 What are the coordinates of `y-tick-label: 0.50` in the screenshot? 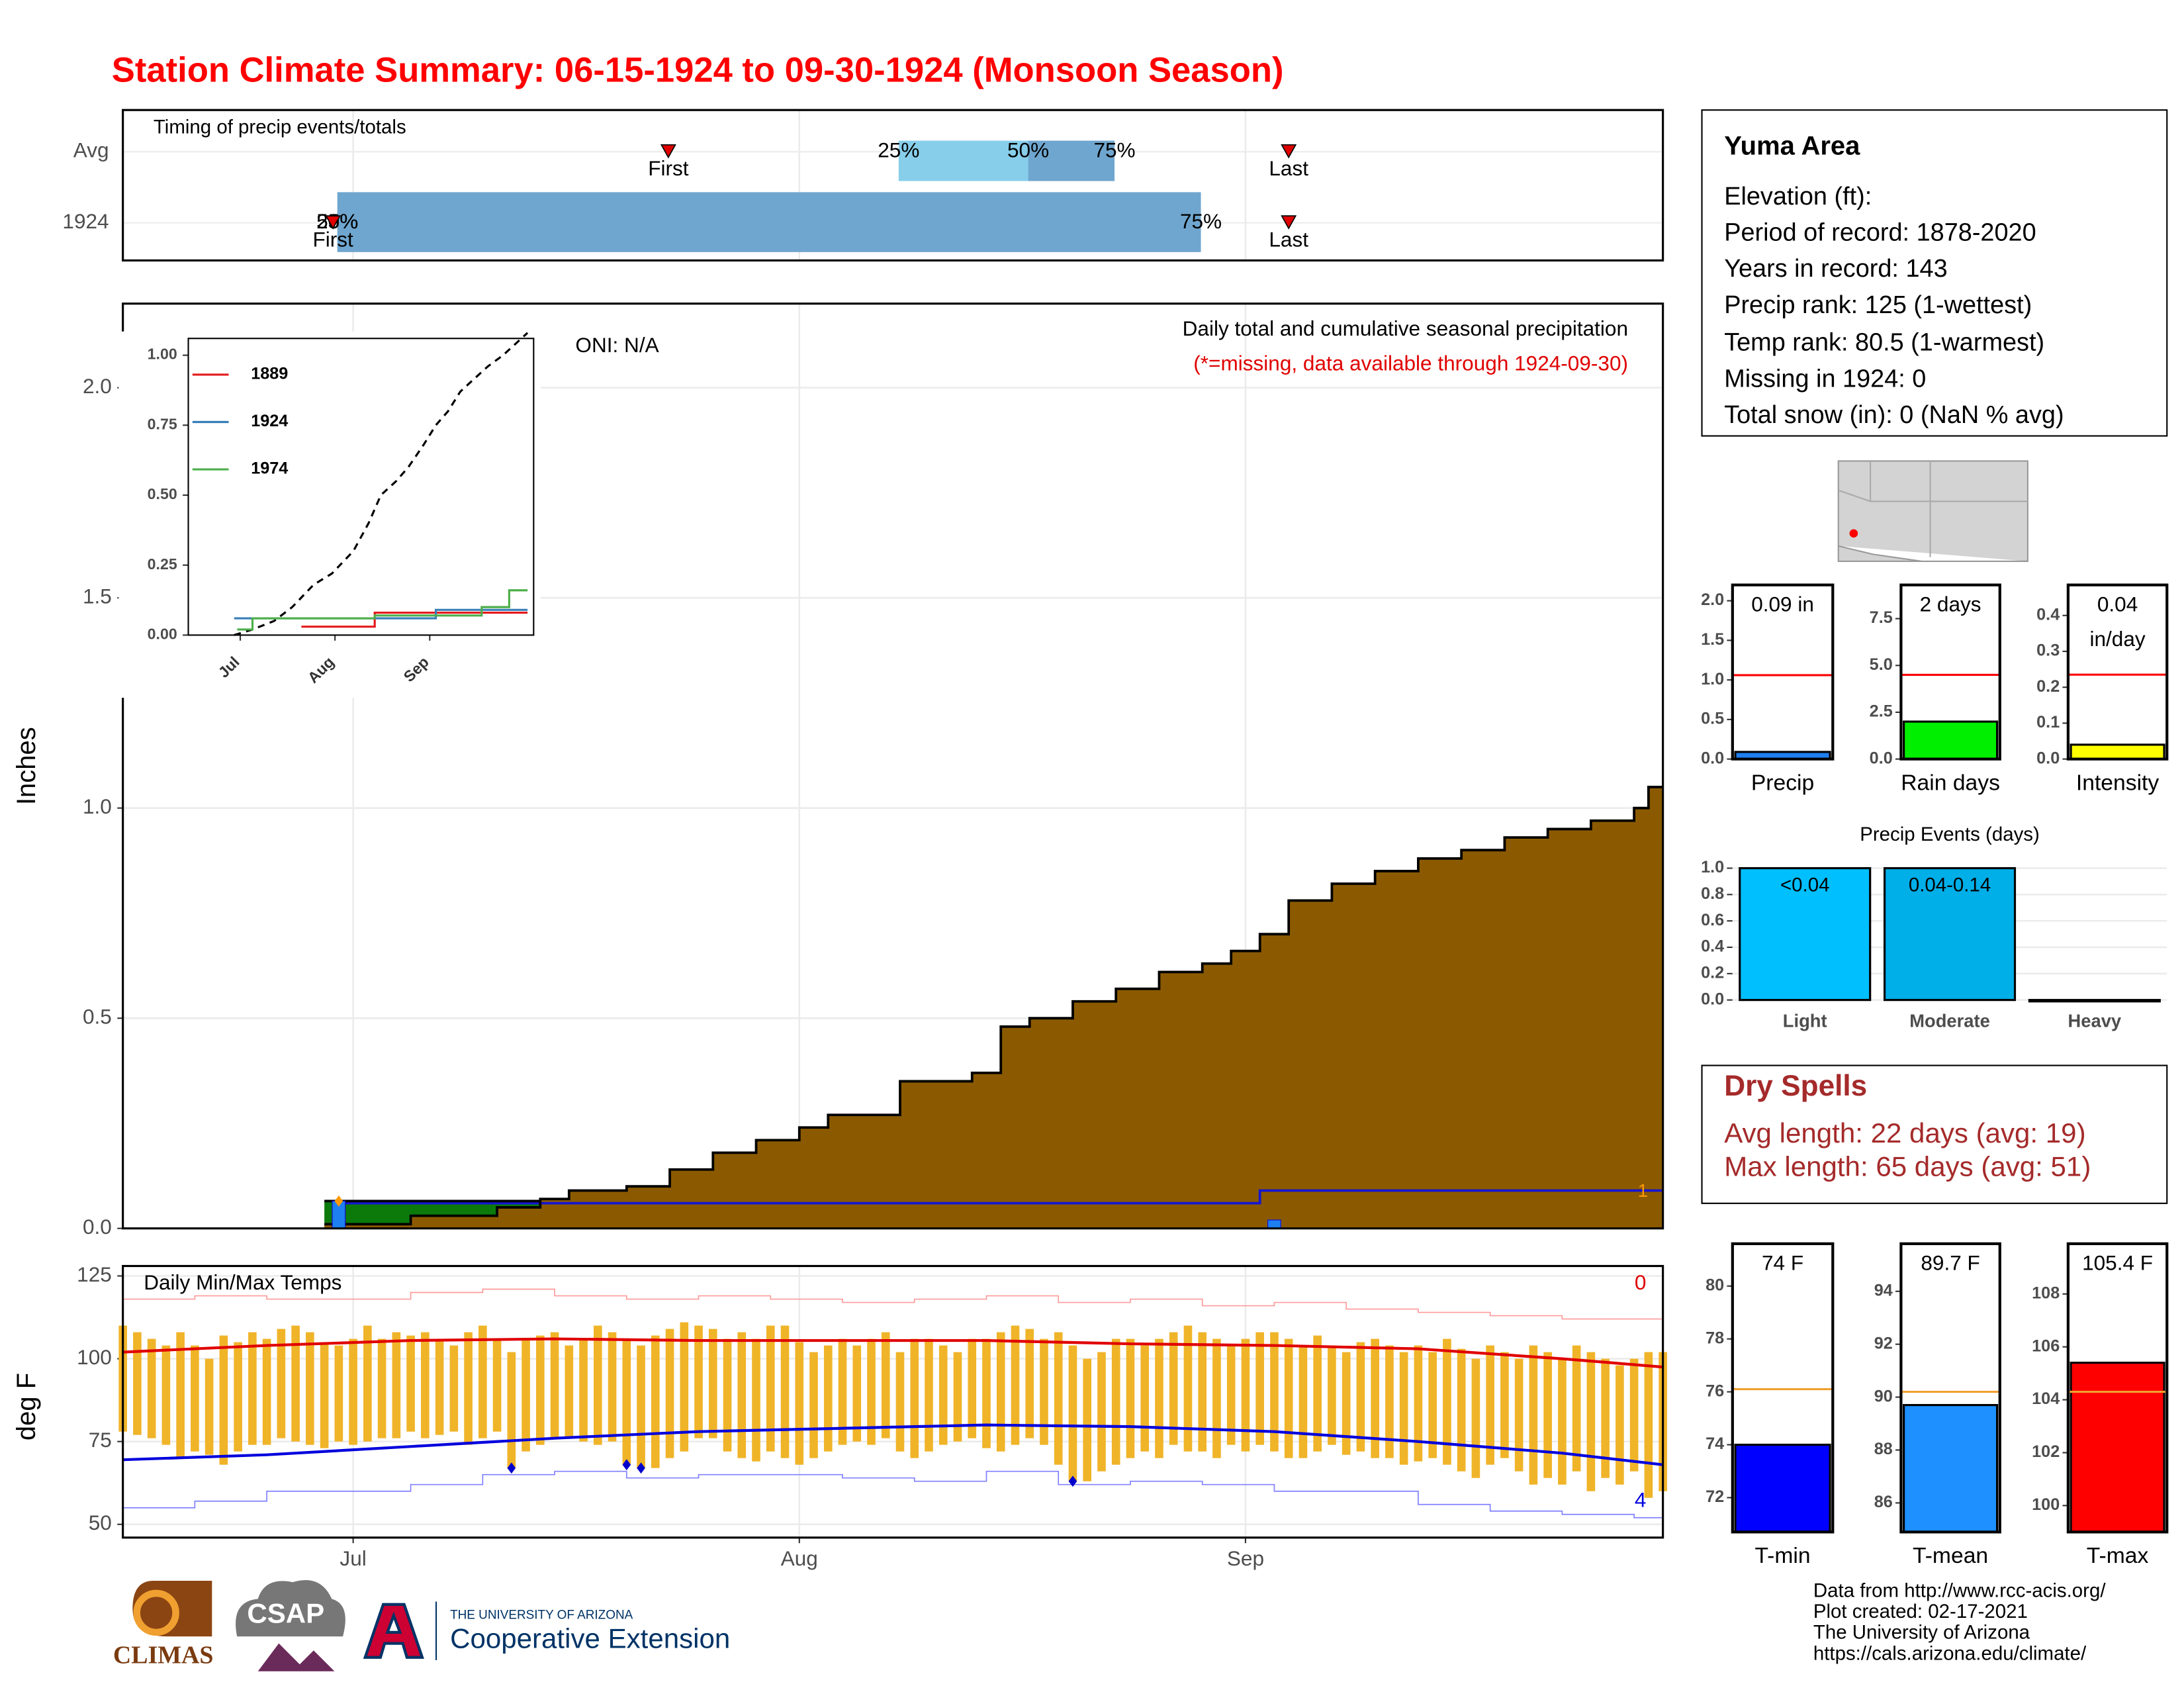 It's located at (162, 493).